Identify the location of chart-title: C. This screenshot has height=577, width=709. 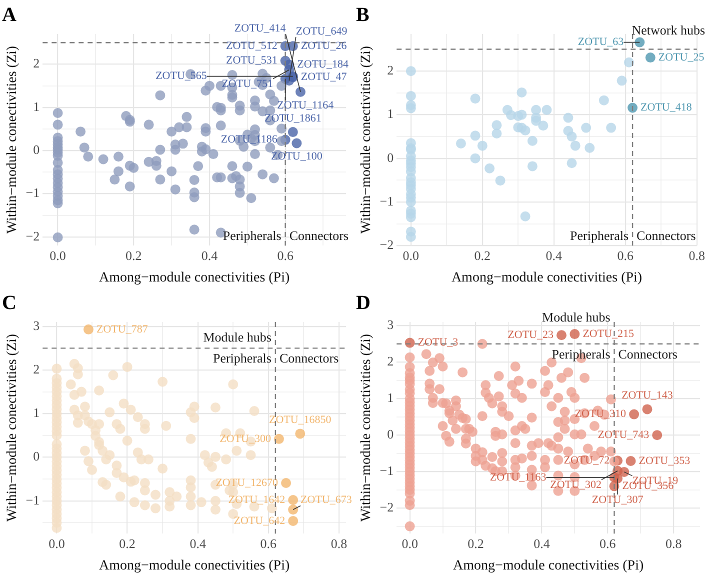
(9, 303).